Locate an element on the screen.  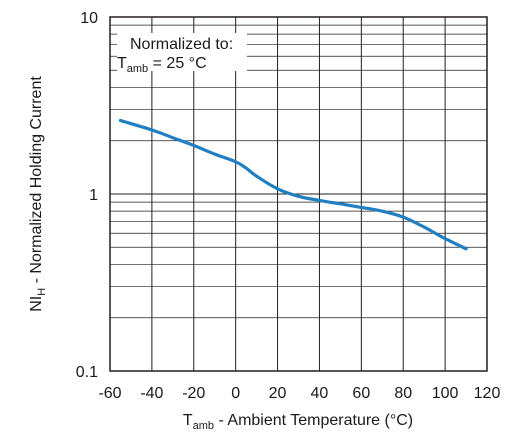
x-tick-label: 80 is located at coordinates (403, 393).